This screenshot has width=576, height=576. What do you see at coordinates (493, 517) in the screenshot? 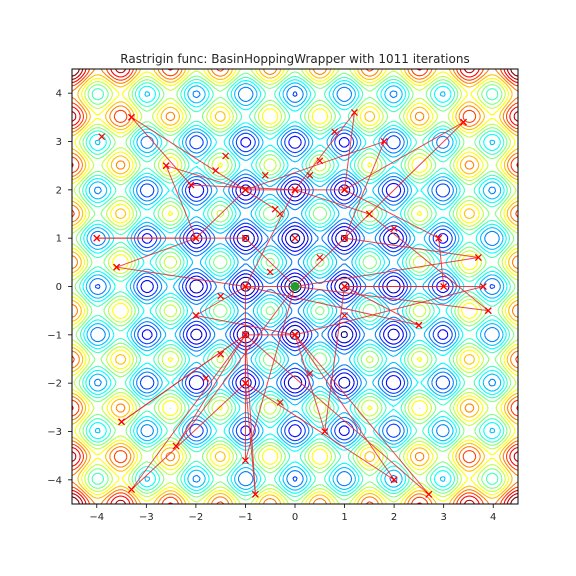
I see `x-tick-label: 4` at bounding box center [493, 517].